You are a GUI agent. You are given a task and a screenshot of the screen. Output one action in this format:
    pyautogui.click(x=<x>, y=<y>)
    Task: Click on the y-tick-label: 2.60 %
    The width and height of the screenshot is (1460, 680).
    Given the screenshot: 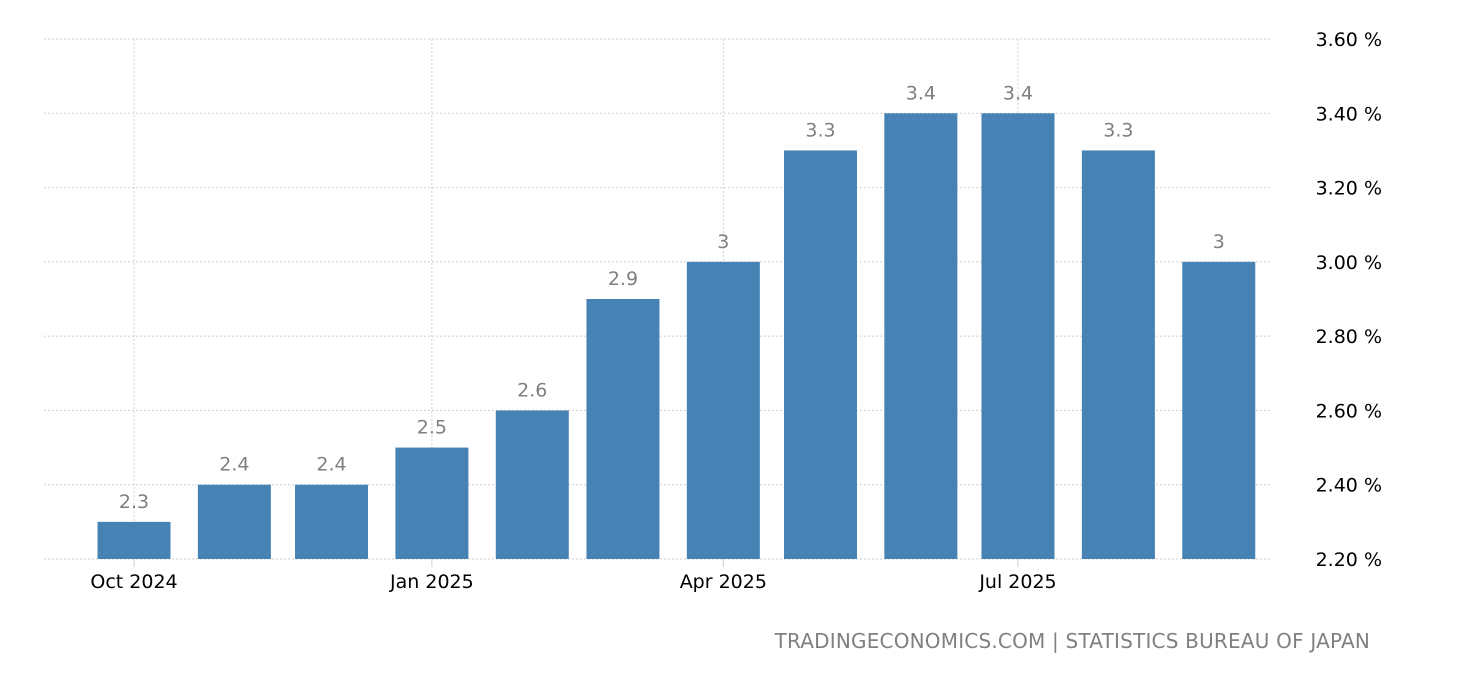 What is the action you would take?
    pyautogui.click(x=1349, y=411)
    